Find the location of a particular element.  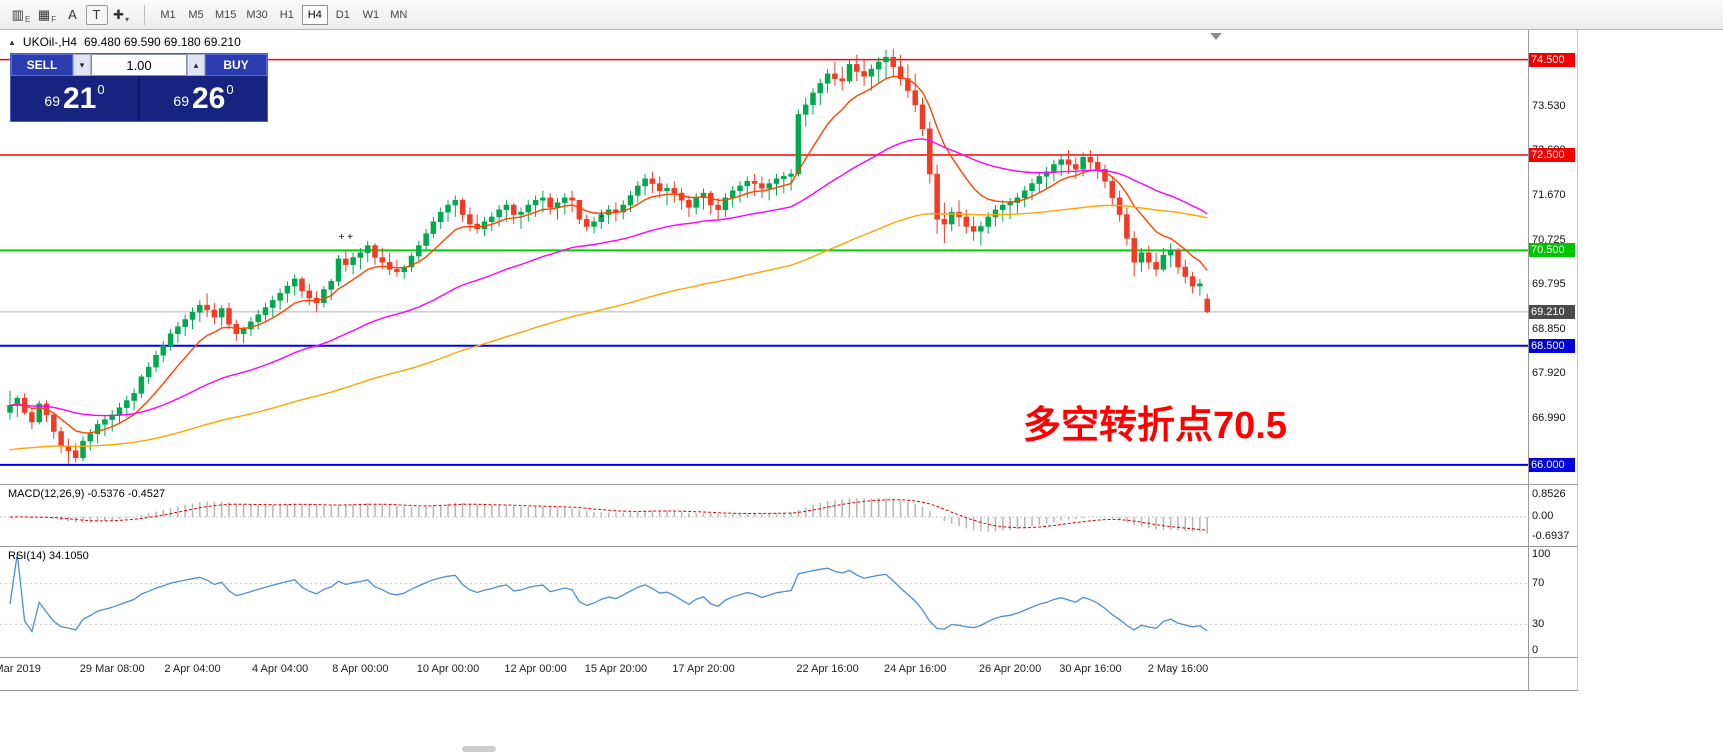

horizontal-scrollbar-thumb is located at coordinates (479, 749).